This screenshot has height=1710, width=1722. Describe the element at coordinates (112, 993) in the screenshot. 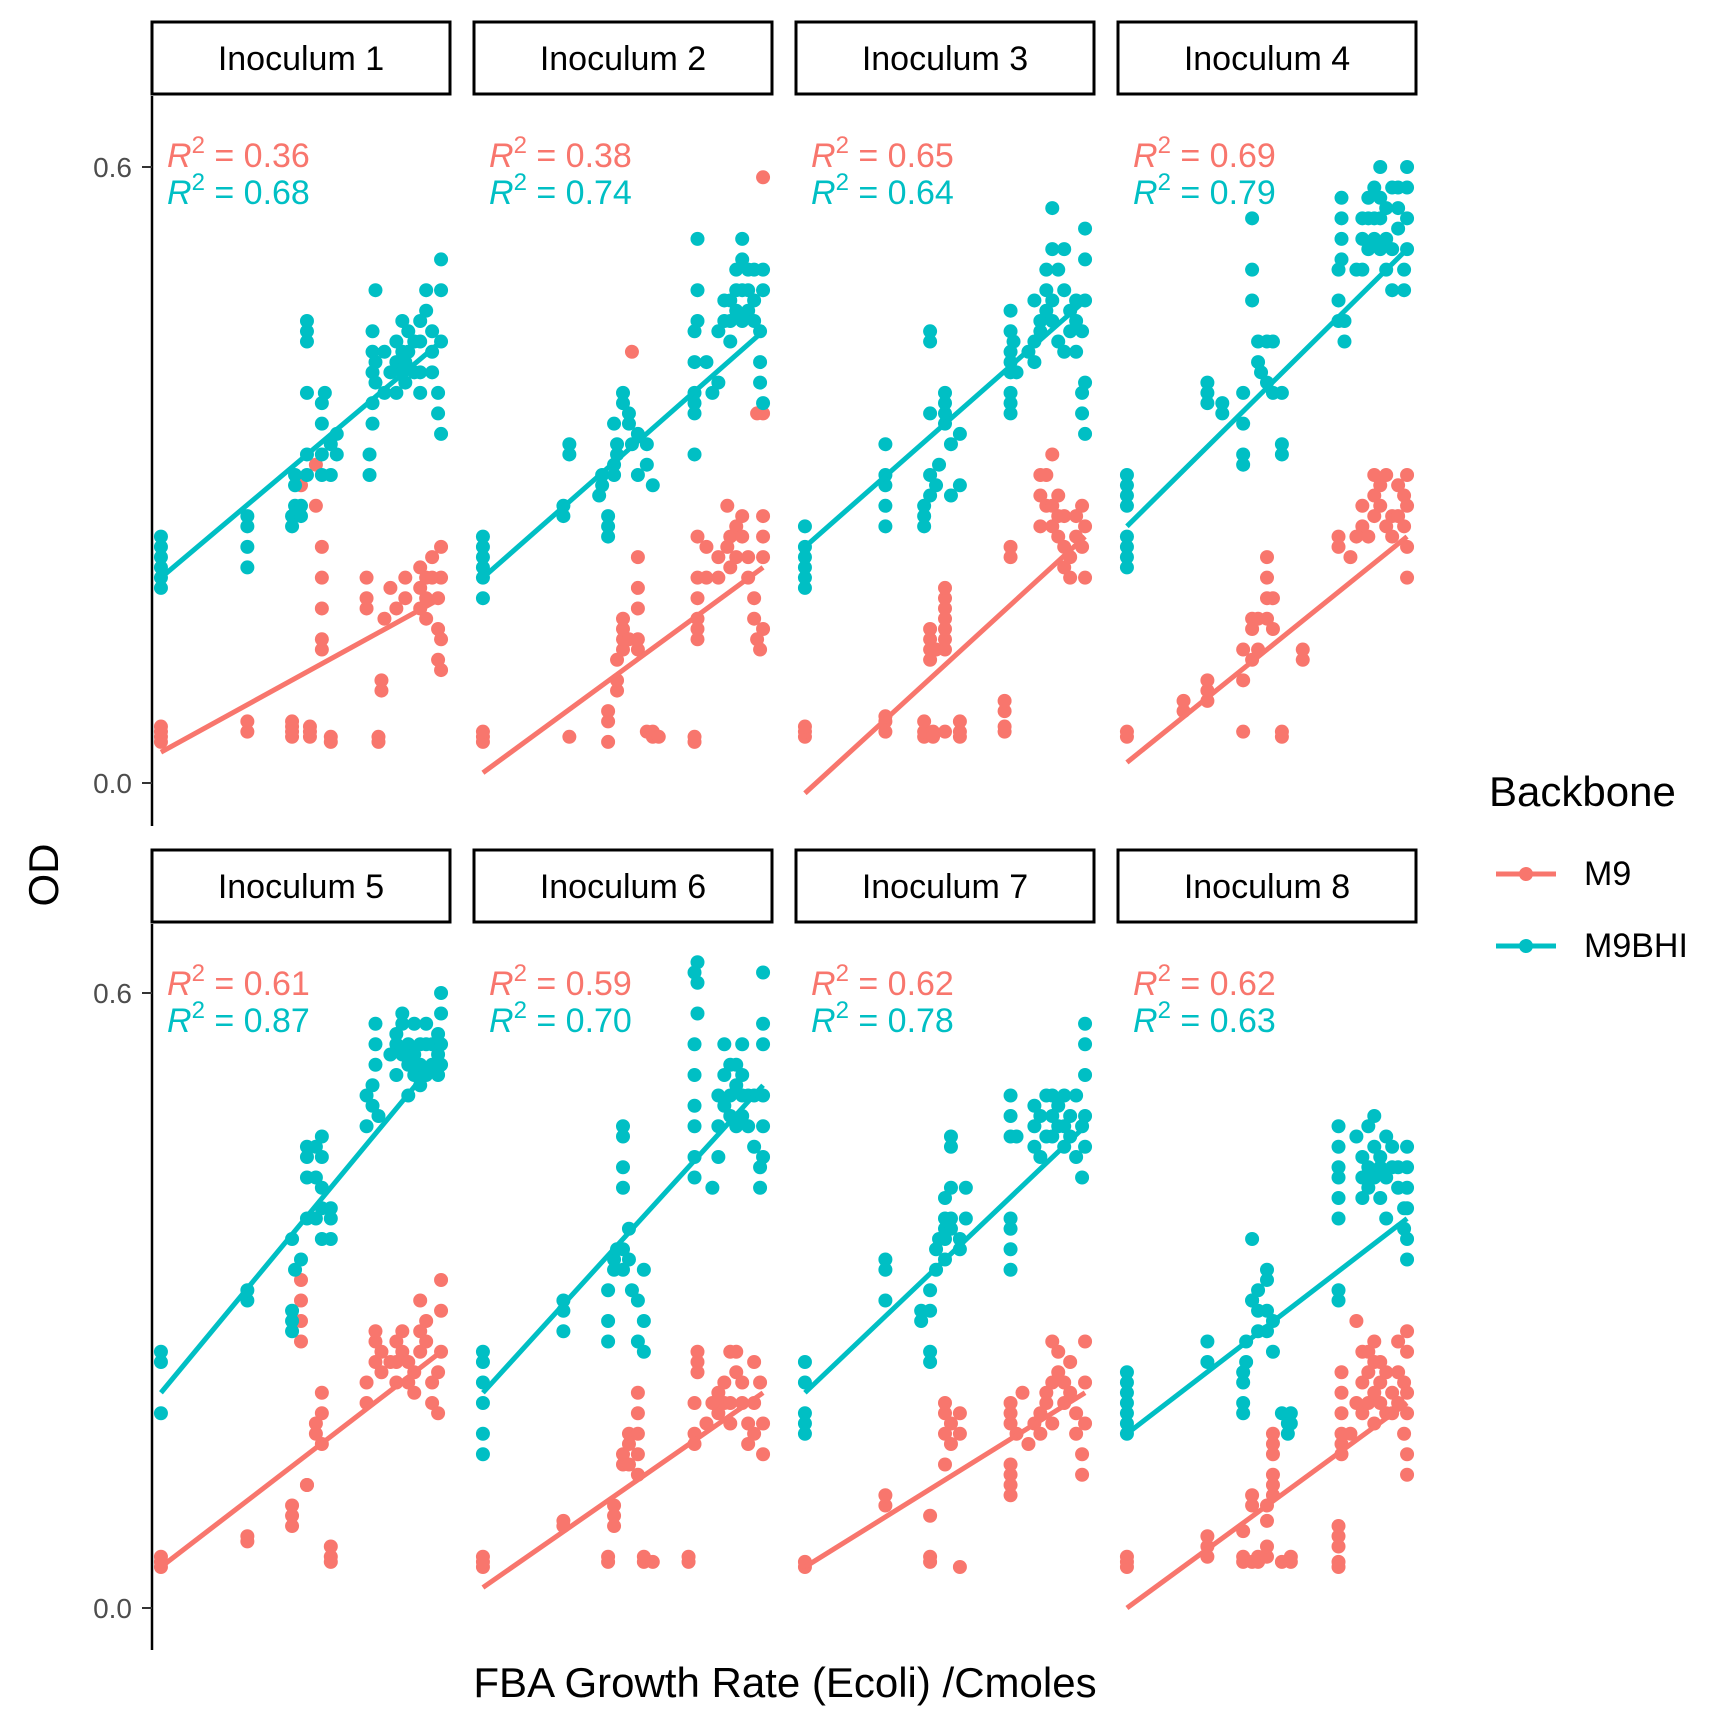

I see `y-tick-label: 0.6` at that location.